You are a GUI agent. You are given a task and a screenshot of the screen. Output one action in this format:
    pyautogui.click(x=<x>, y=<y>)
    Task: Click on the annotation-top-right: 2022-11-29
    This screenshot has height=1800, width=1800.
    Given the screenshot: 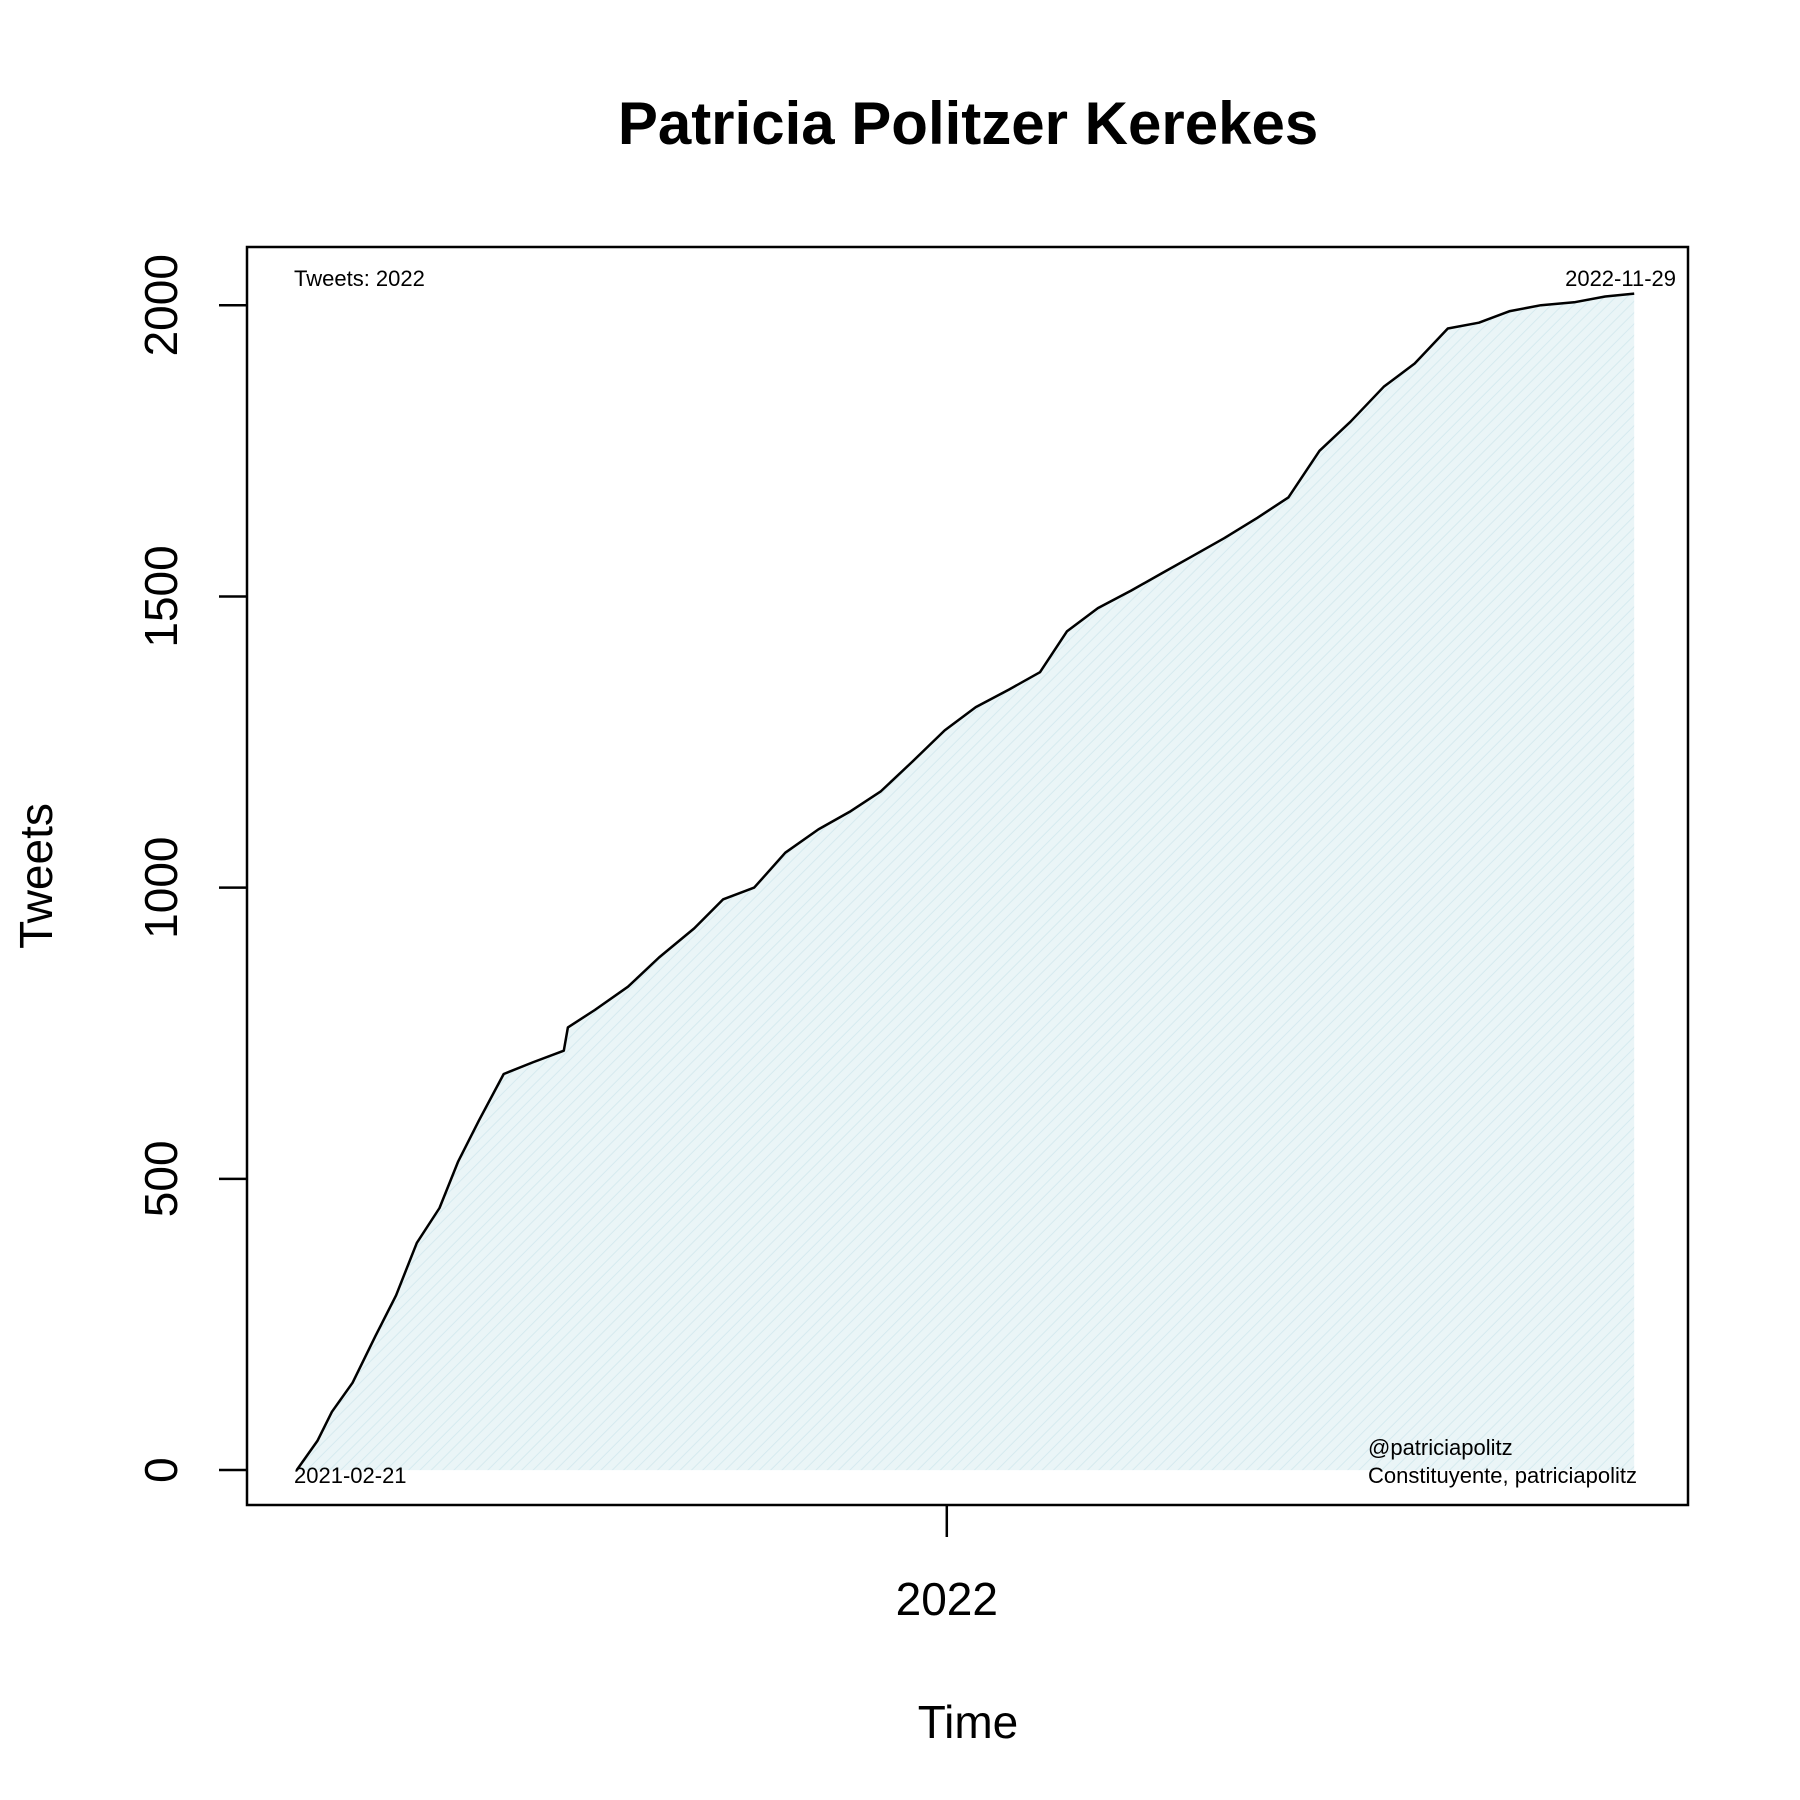 What is the action you would take?
    pyautogui.click(x=1620, y=278)
    